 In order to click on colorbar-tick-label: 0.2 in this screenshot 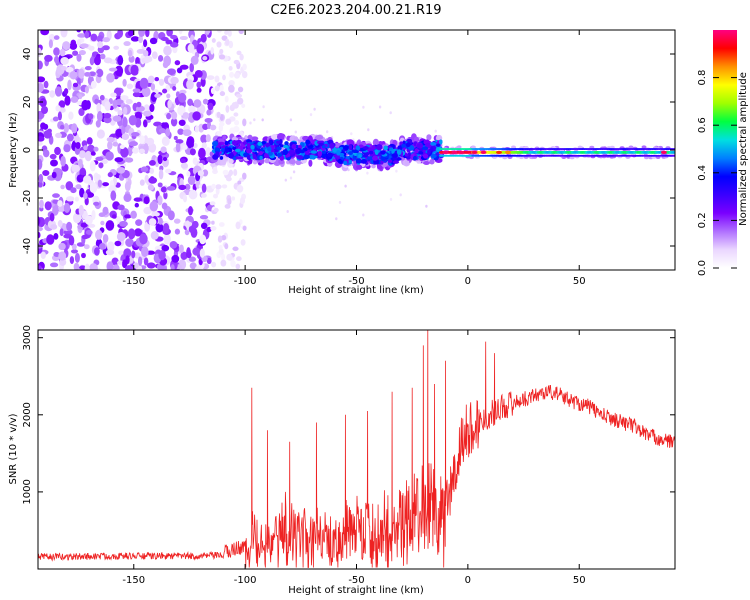, I will do `click(702, 220)`.